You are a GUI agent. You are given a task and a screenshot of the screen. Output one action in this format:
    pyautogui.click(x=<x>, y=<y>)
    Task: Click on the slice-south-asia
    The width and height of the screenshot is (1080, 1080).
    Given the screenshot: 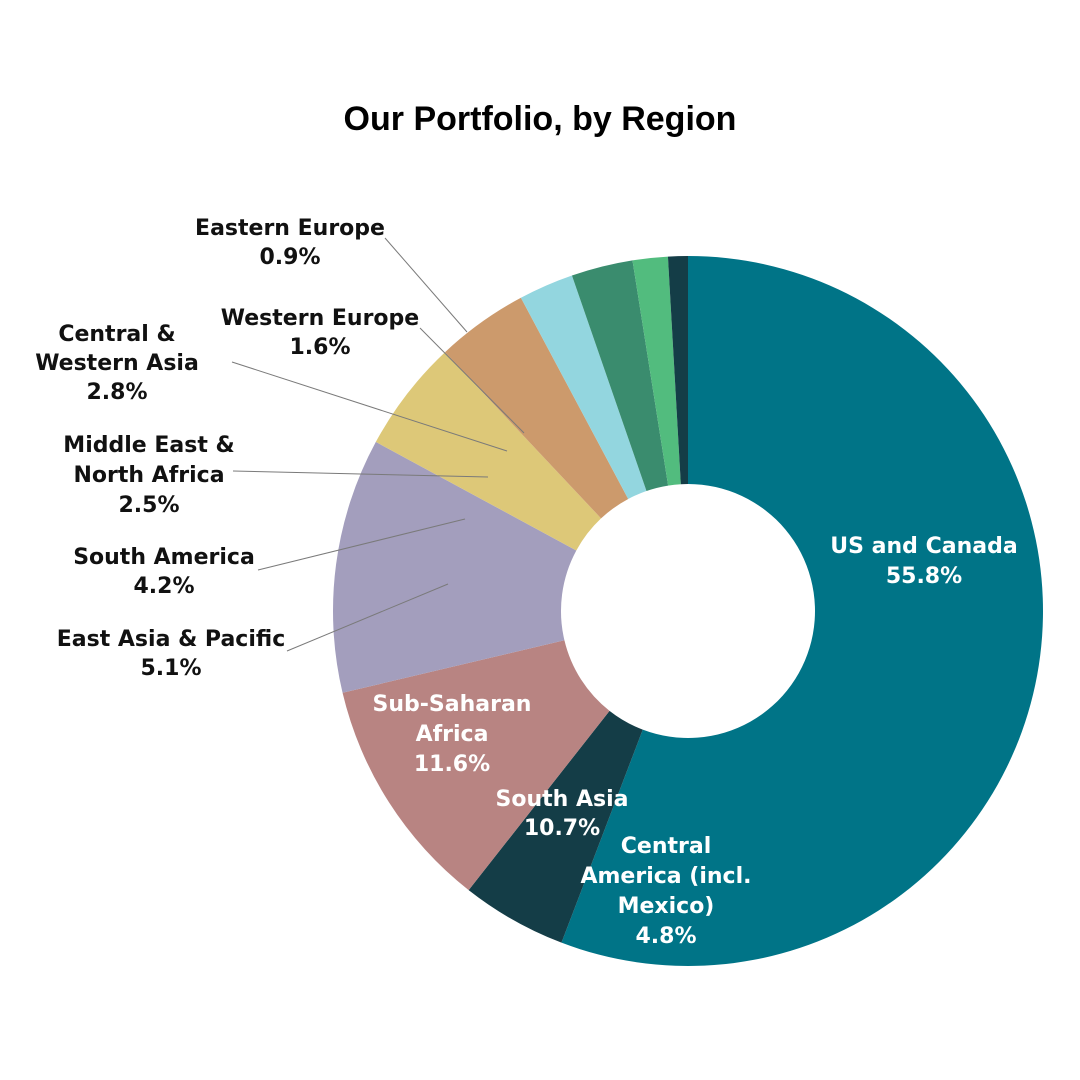 What is the action you would take?
    pyautogui.click(x=476, y=765)
    